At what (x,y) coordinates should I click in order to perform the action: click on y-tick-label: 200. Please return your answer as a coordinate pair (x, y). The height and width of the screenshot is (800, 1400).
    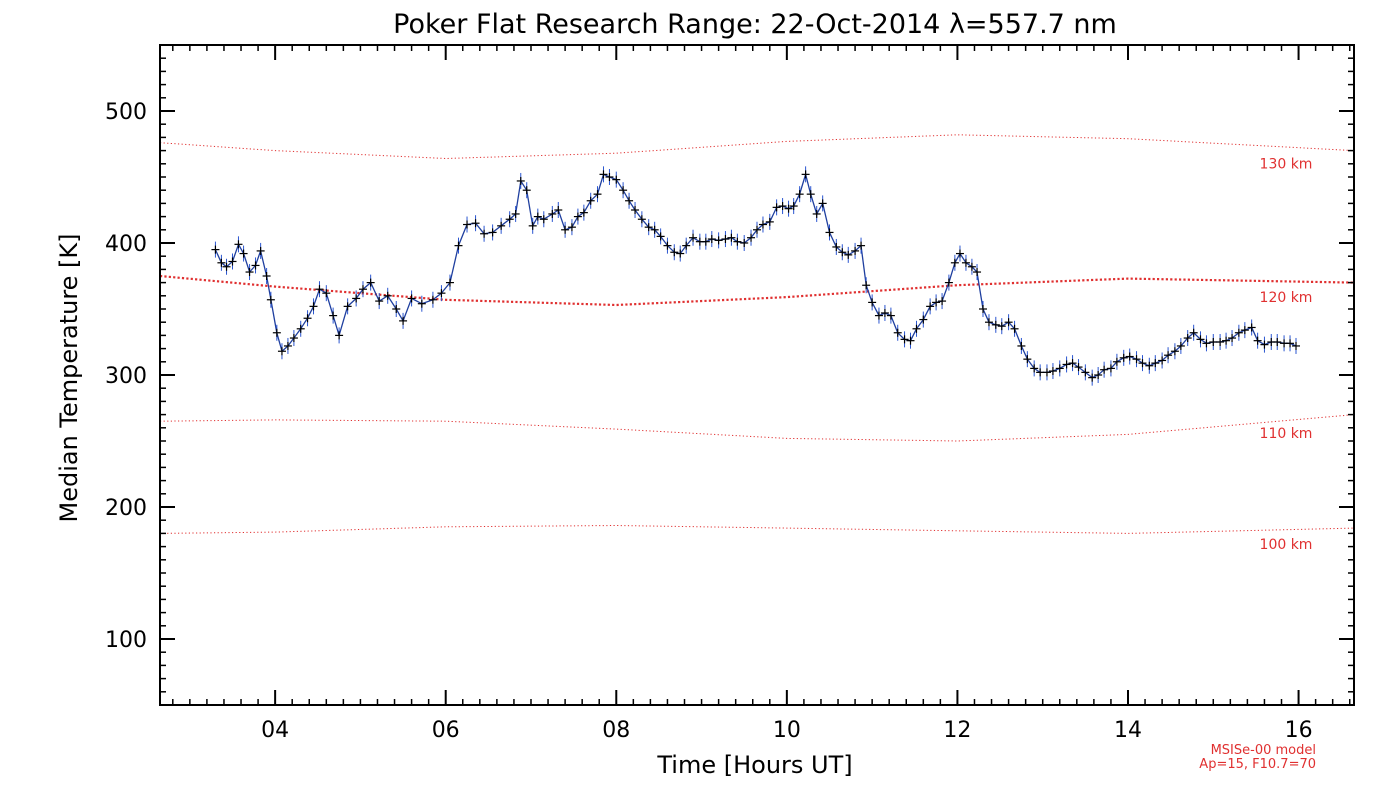
    Looking at the image, I should click on (126, 508).